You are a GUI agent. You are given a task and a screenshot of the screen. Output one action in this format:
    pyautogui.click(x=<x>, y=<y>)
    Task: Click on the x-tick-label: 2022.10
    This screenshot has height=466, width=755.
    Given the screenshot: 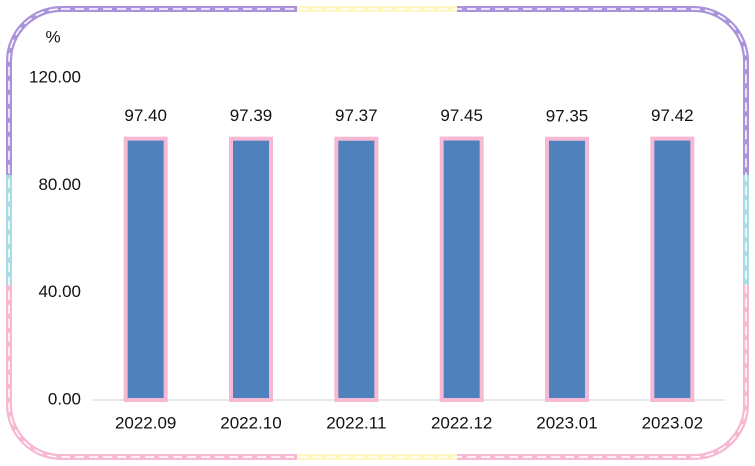 What is the action you would take?
    pyautogui.click(x=250, y=422)
    